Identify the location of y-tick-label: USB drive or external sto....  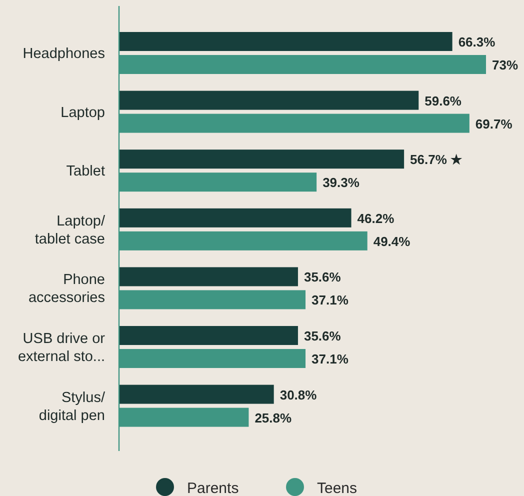
(62, 348).